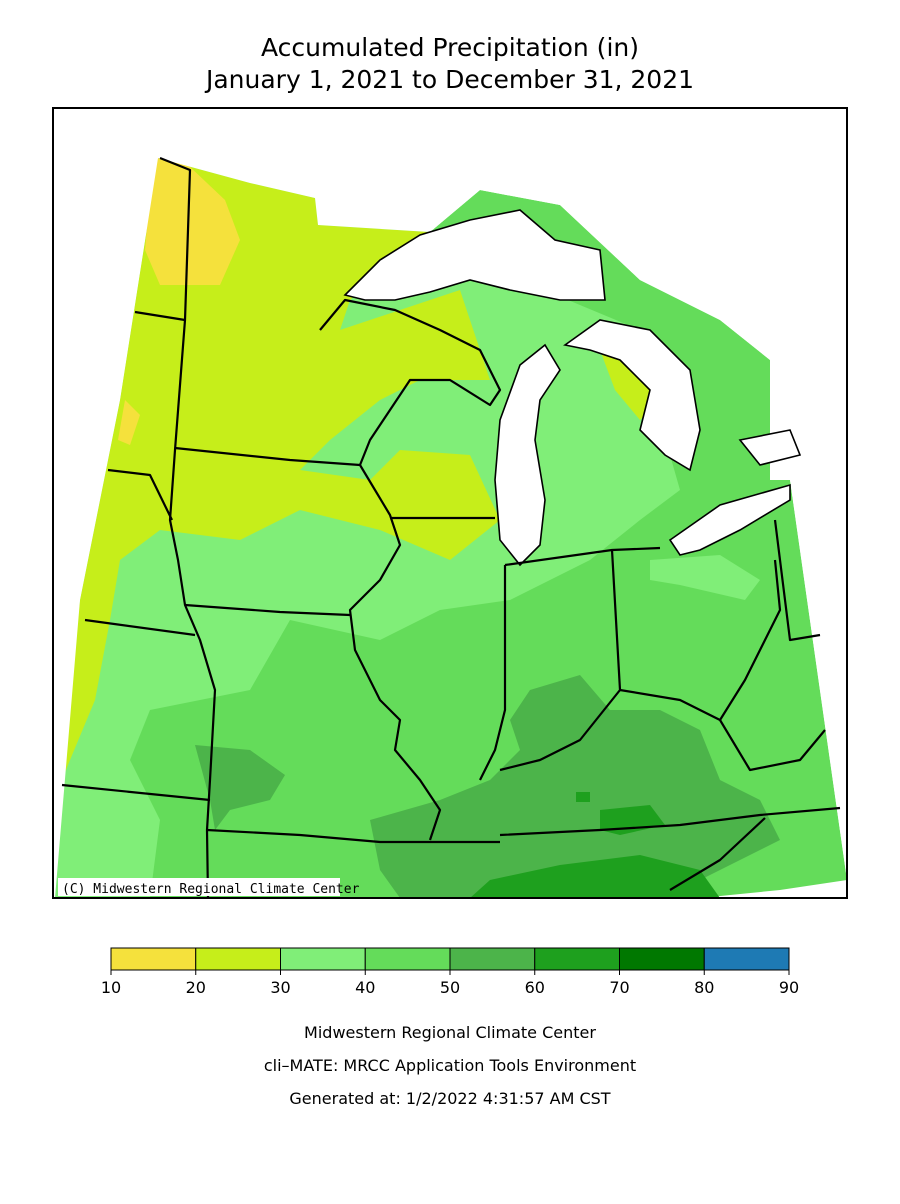 This screenshot has height=1204, width=900. What do you see at coordinates (365, 987) in the screenshot?
I see `colorbar-tick-label: 40` at bounding box center [365, 987].